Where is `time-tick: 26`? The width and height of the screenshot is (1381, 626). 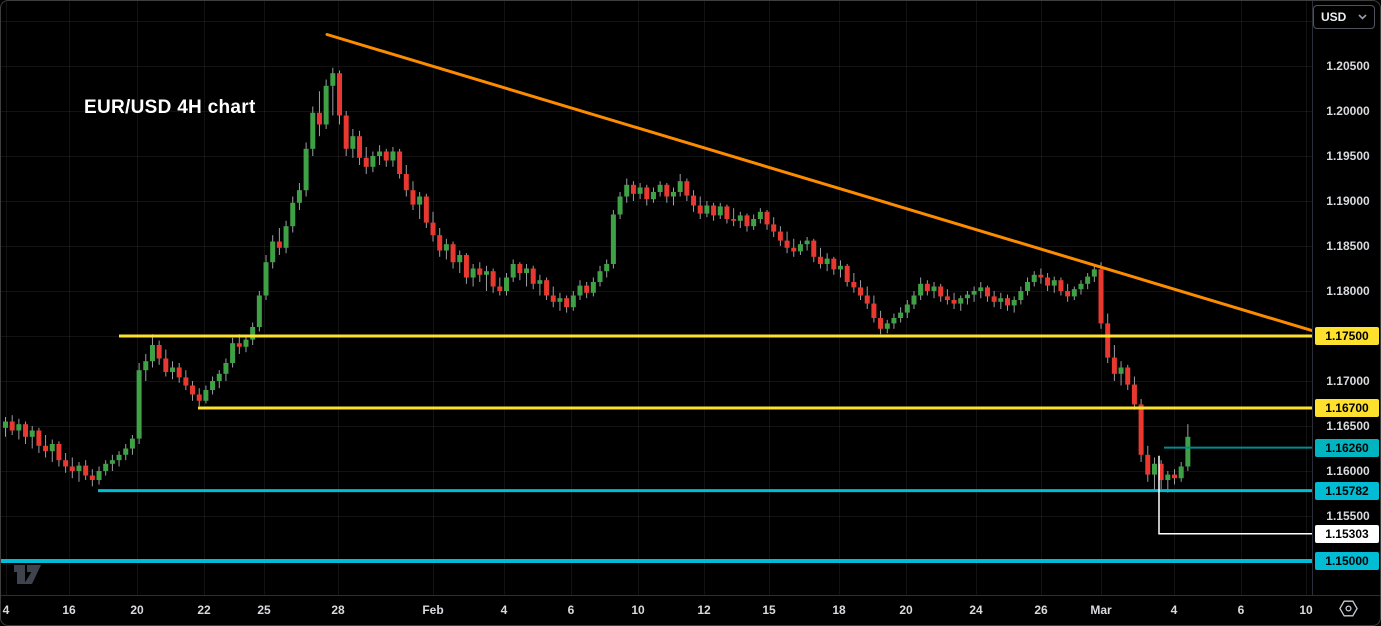
time-tick: 26 is located at coordinates (1041, 610).